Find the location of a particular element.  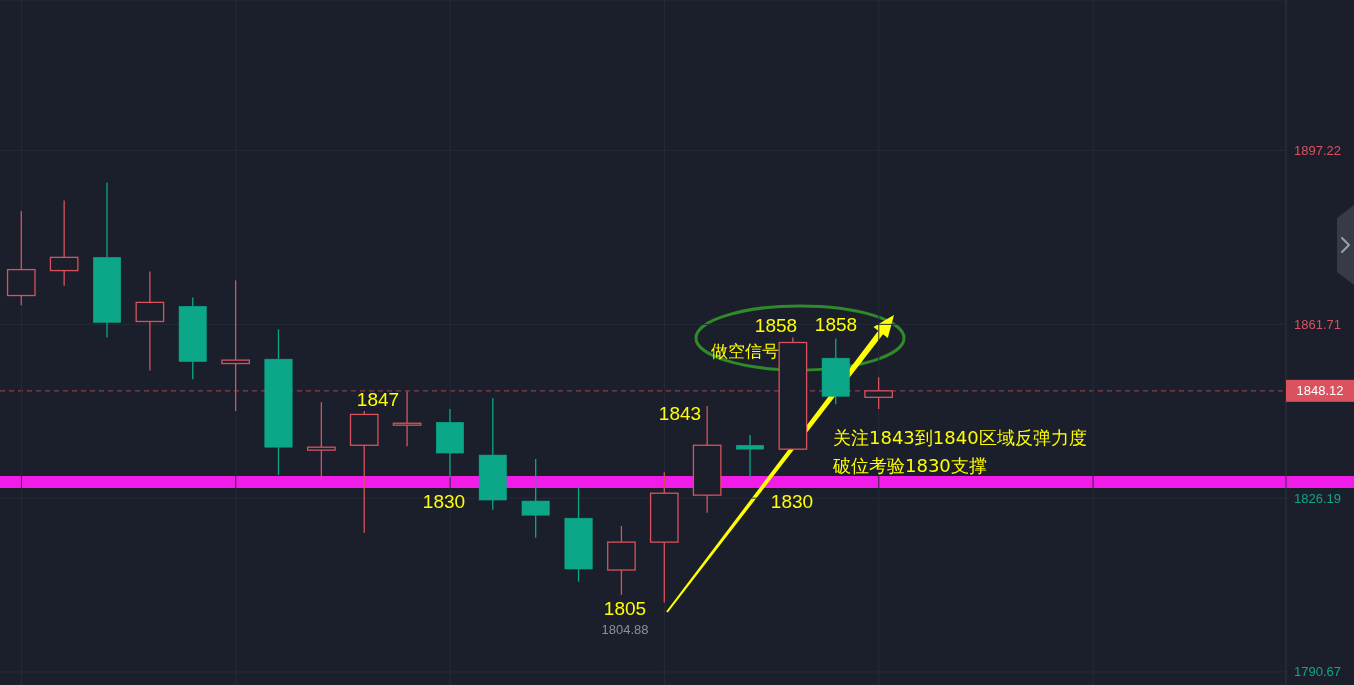

annotation: 做空信号 is located at coordinates (745, 351).